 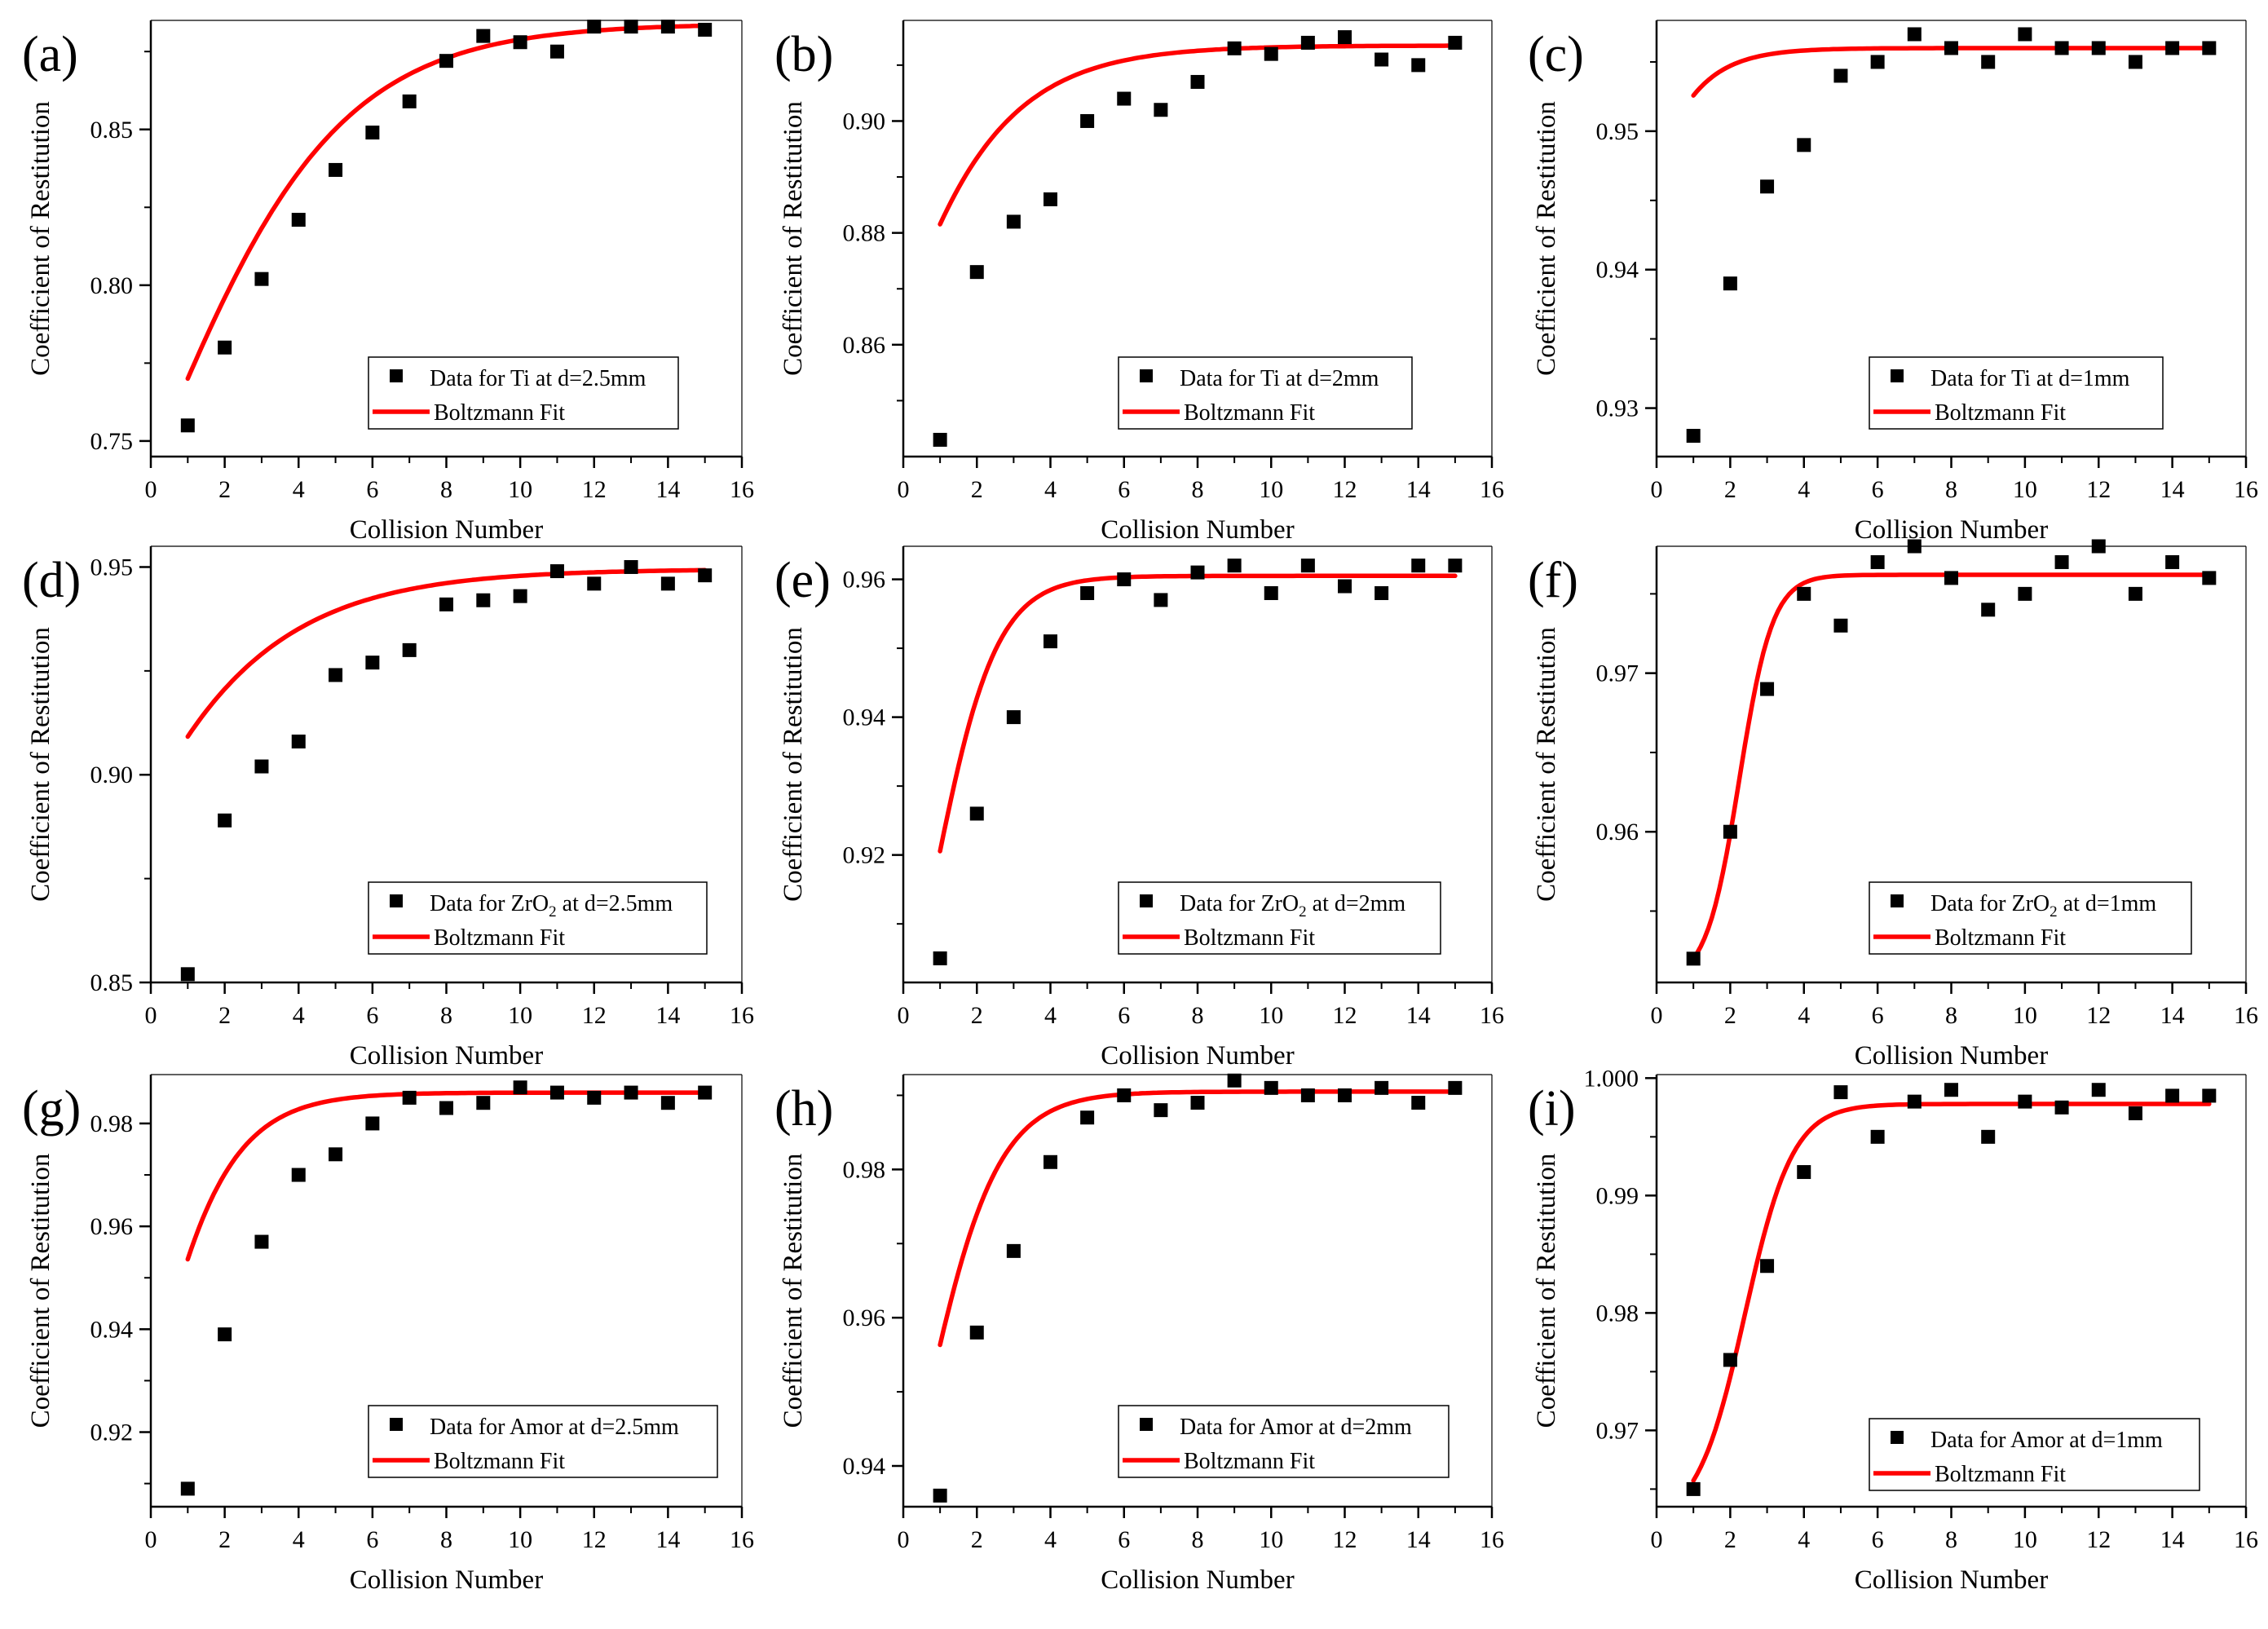 I want to click on legend-data-label: Data for Ti at d=2.5mm, so click(x=538, y=378).